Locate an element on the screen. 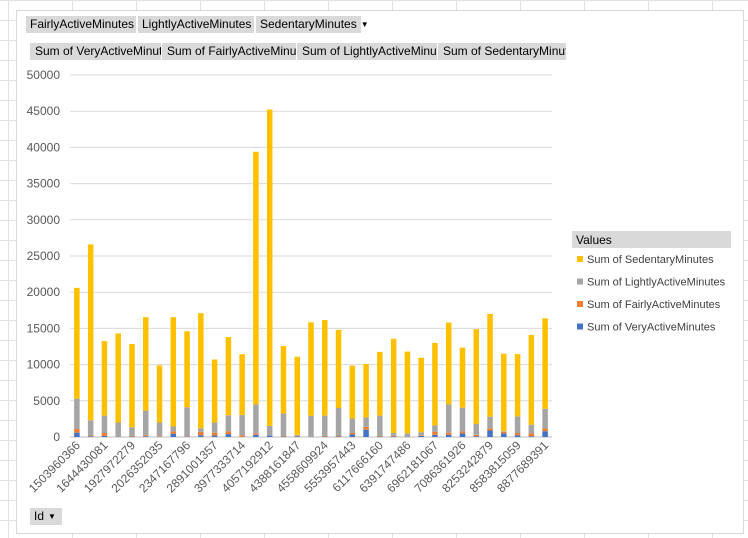 This screenshot has width=748, height=538. axis-field-label: Id is located at coordinates (39, 516).